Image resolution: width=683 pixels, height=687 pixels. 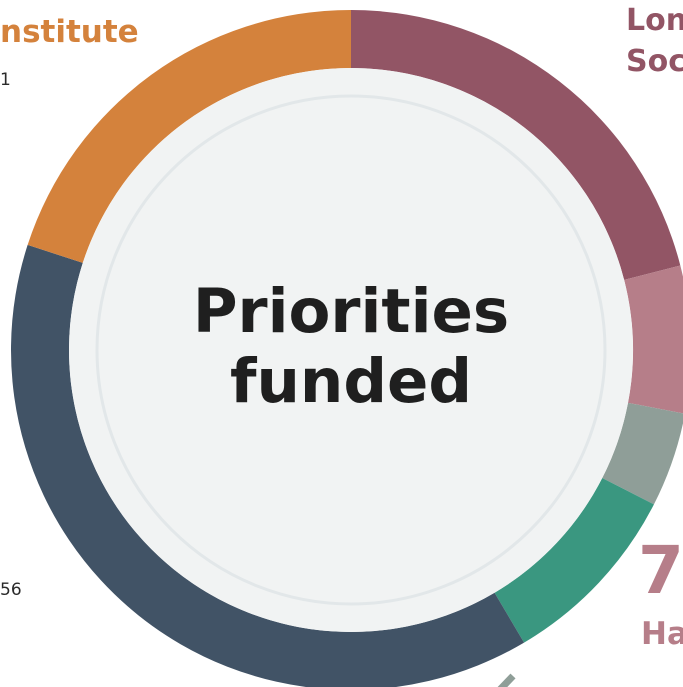 I want to click on ha-label: Ha, so click(x=662, y=634).